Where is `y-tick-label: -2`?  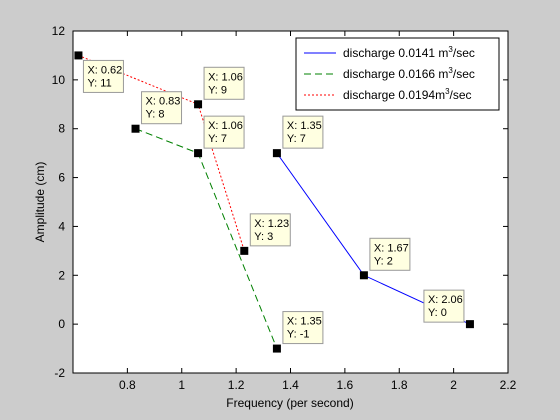 y-tick-label: -2 is located at coordinates (59, 373).